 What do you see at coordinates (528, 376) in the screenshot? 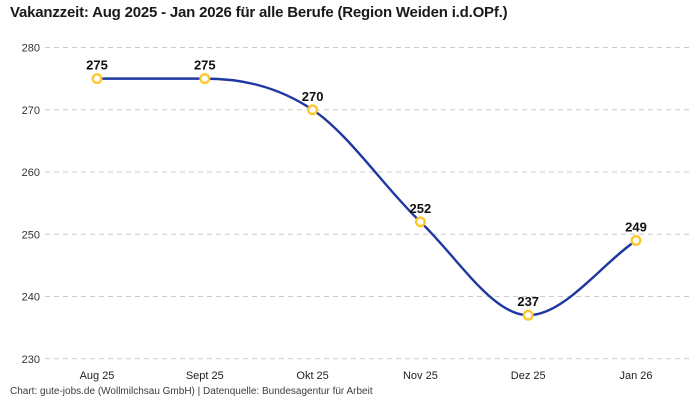
I see `x-axis-tick-label: Dez 25` at bounding box center [528, 376].